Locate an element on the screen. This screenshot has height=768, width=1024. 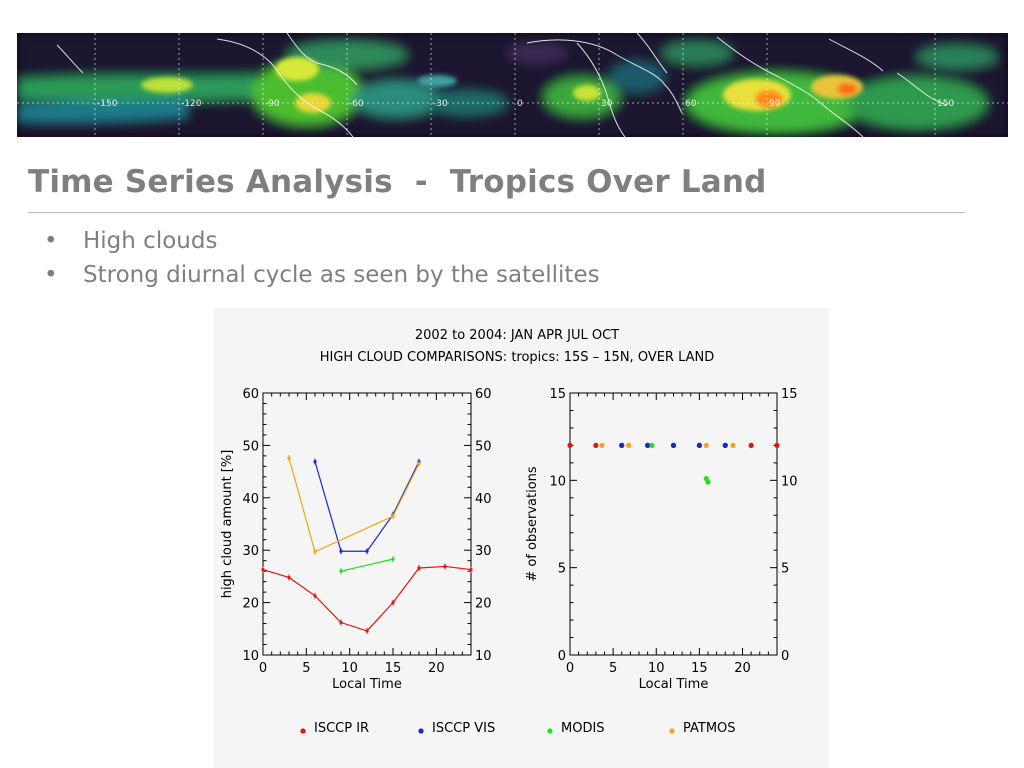
y-tick-label-right: 40 is located at coordinates (483, 499).